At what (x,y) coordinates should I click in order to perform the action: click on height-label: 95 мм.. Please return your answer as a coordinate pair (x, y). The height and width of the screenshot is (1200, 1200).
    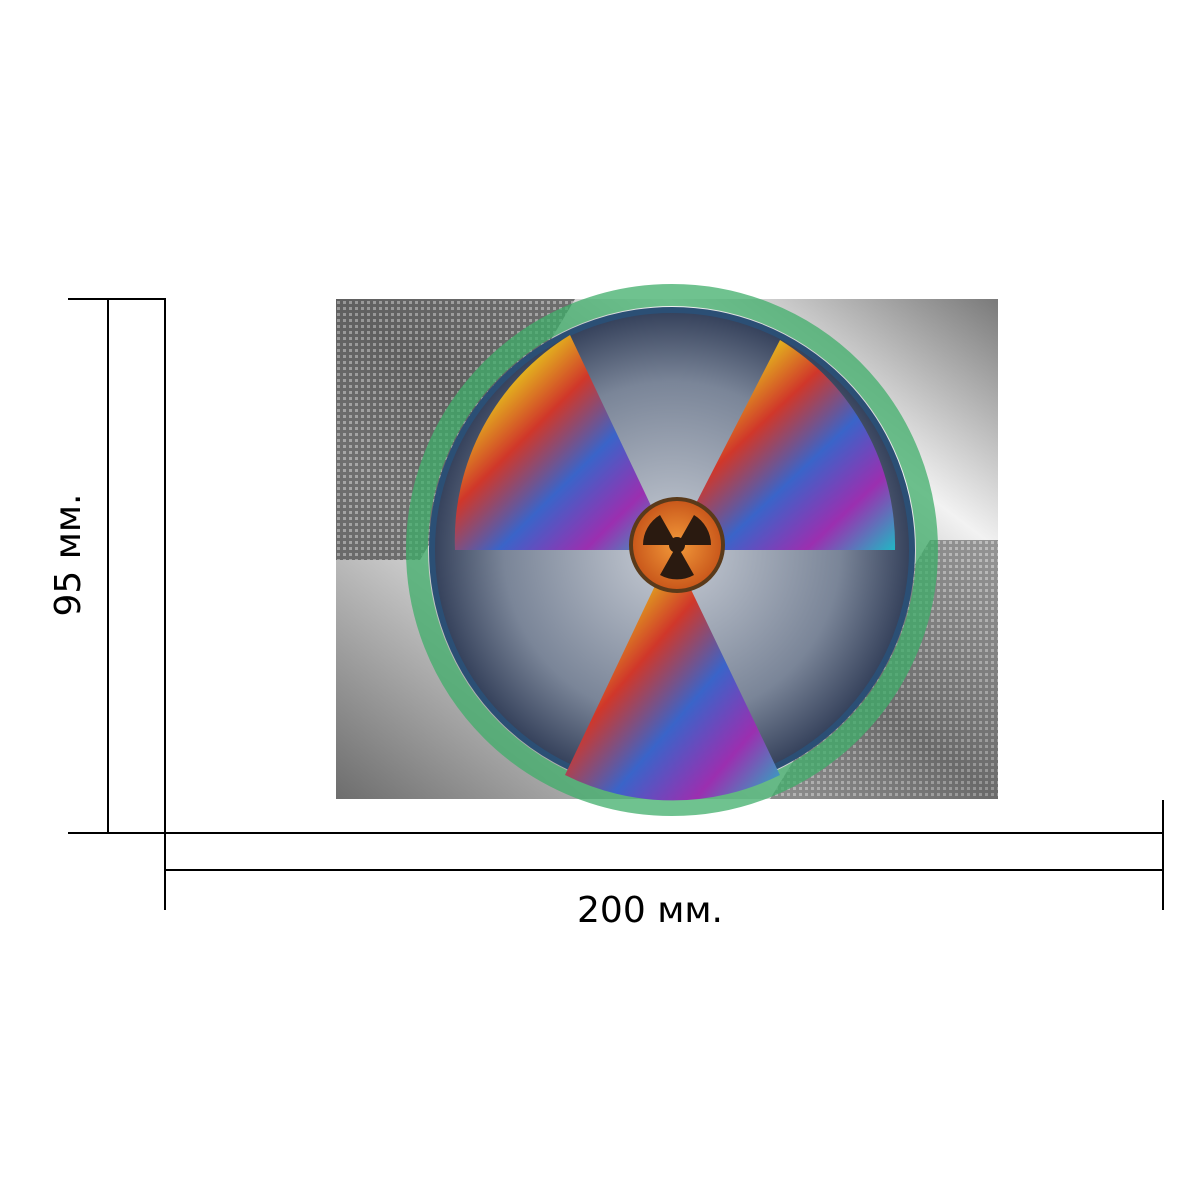
    Looking at the image, I should click on (68, 554).